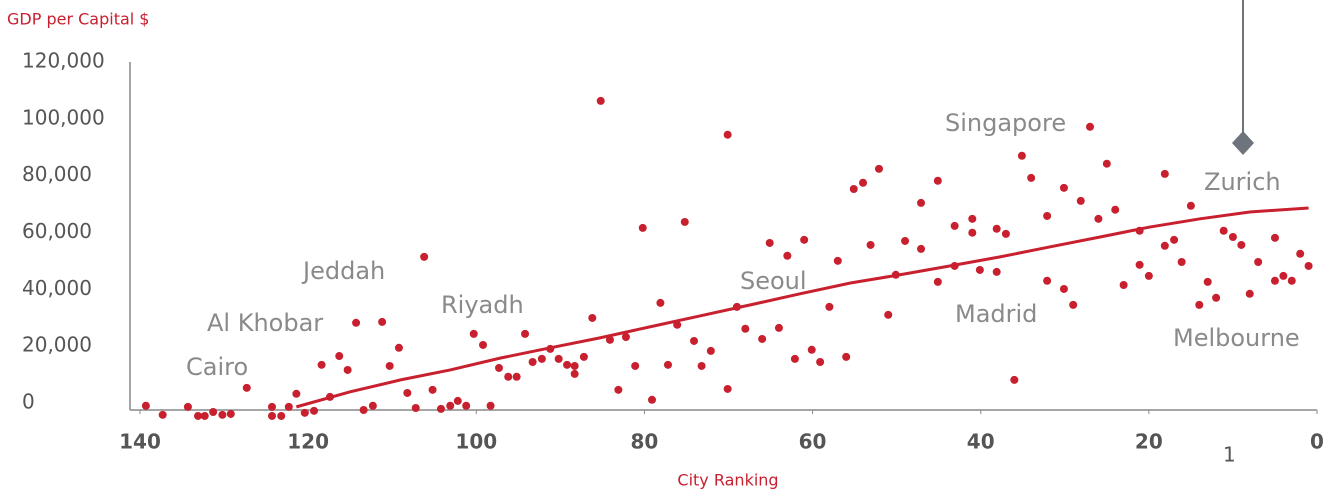 This screenshot has height=500, width=1337. What do you see at coordinates (343, 271) in the screenshot?
I see `annotation: Jeddah` at bounding box center [343, 271].